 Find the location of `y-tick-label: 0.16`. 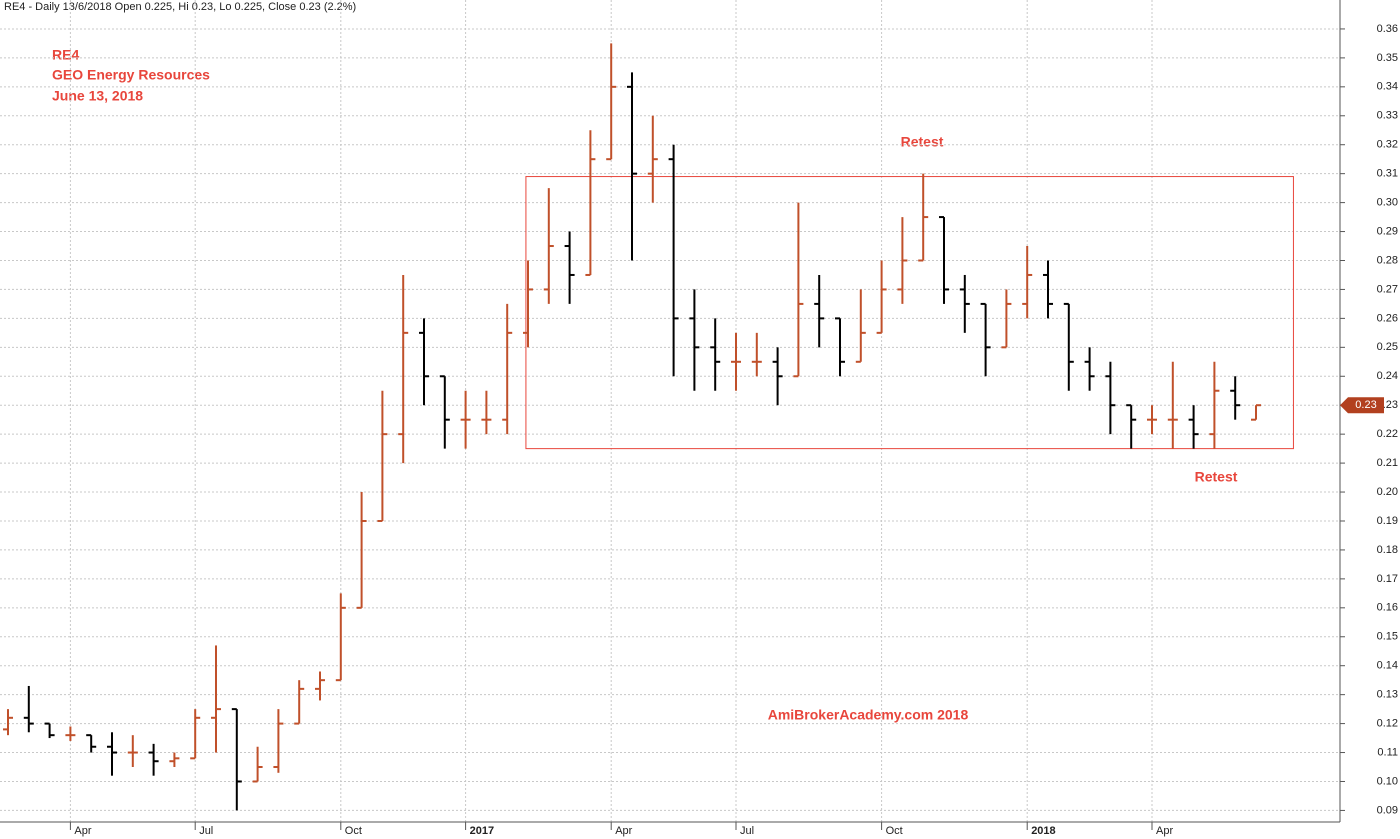

y-tick-label: 0.16 is located at coordinates (1387, 608).